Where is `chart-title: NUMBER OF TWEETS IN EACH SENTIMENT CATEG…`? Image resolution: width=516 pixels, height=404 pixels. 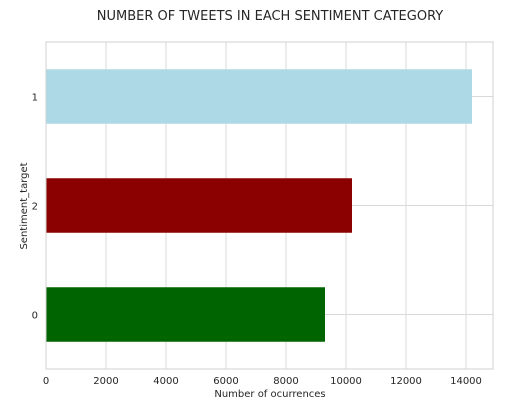 chart-title: NUMBER OF TWEETS IN EACH SENTIMENT CATEG… is located at coordinates (270, 16).